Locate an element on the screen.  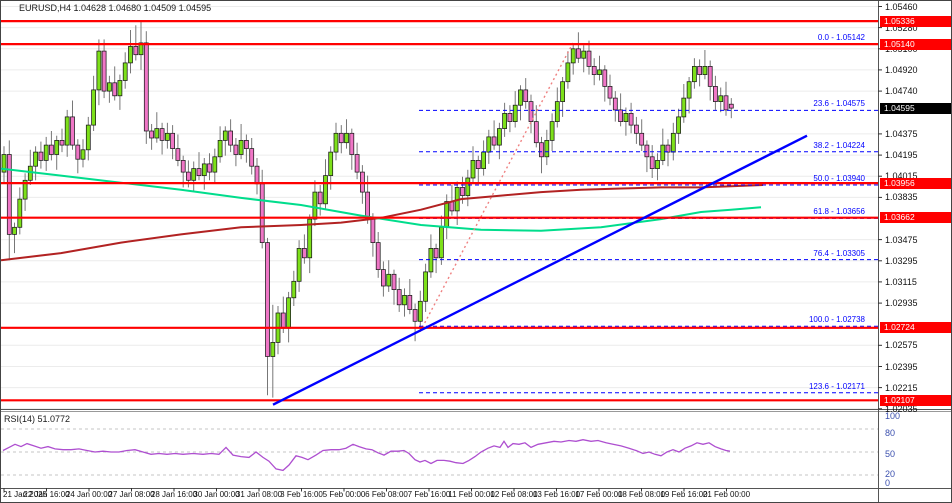
rsi-tick-label: 100 is located at coordinates (893, 416).